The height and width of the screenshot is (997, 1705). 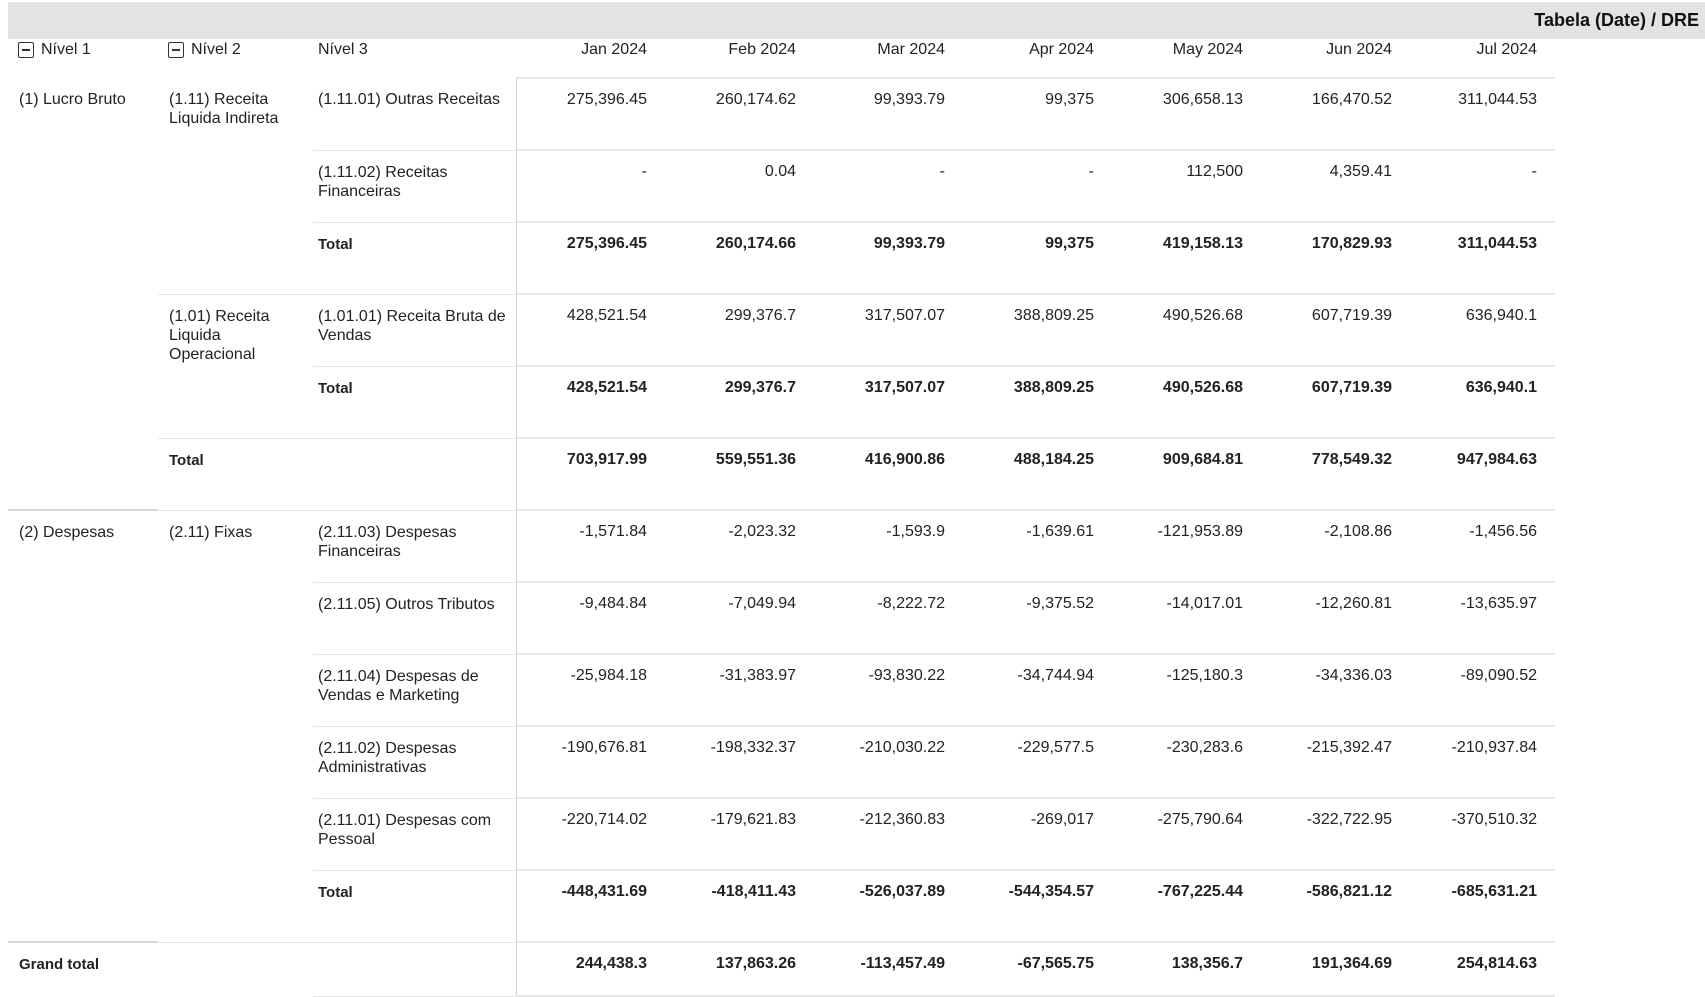 I want to click on value-cell: 260,174.66, so click(x=739, y=258).